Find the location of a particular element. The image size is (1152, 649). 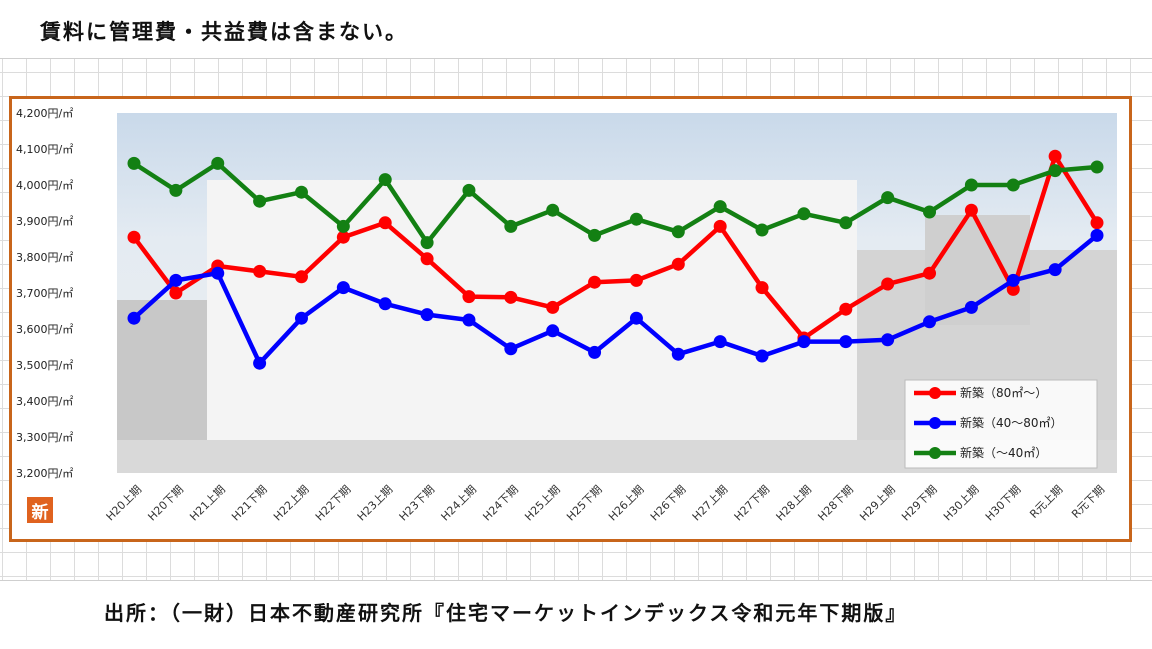

y-tick-label: 3,700円/㎡ is located at coordinates (44, 293).